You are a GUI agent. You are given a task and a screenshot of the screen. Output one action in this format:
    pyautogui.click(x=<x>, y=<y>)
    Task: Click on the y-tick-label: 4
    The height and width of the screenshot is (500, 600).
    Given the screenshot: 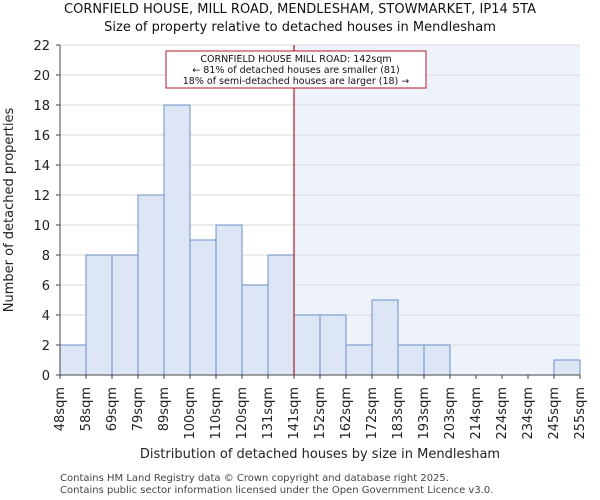 What is the action you would take?
    pyautogui.click(x=46, y=316)
    